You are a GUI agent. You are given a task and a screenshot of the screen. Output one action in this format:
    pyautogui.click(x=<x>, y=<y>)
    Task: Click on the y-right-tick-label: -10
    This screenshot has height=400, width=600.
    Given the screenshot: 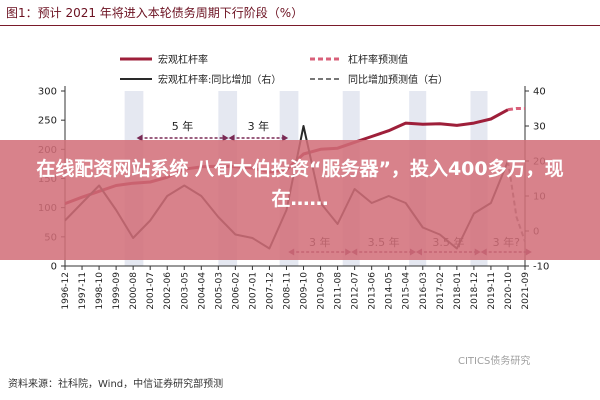 What is the action you would take?
    pyautogui.click(x=541, y=267)
    